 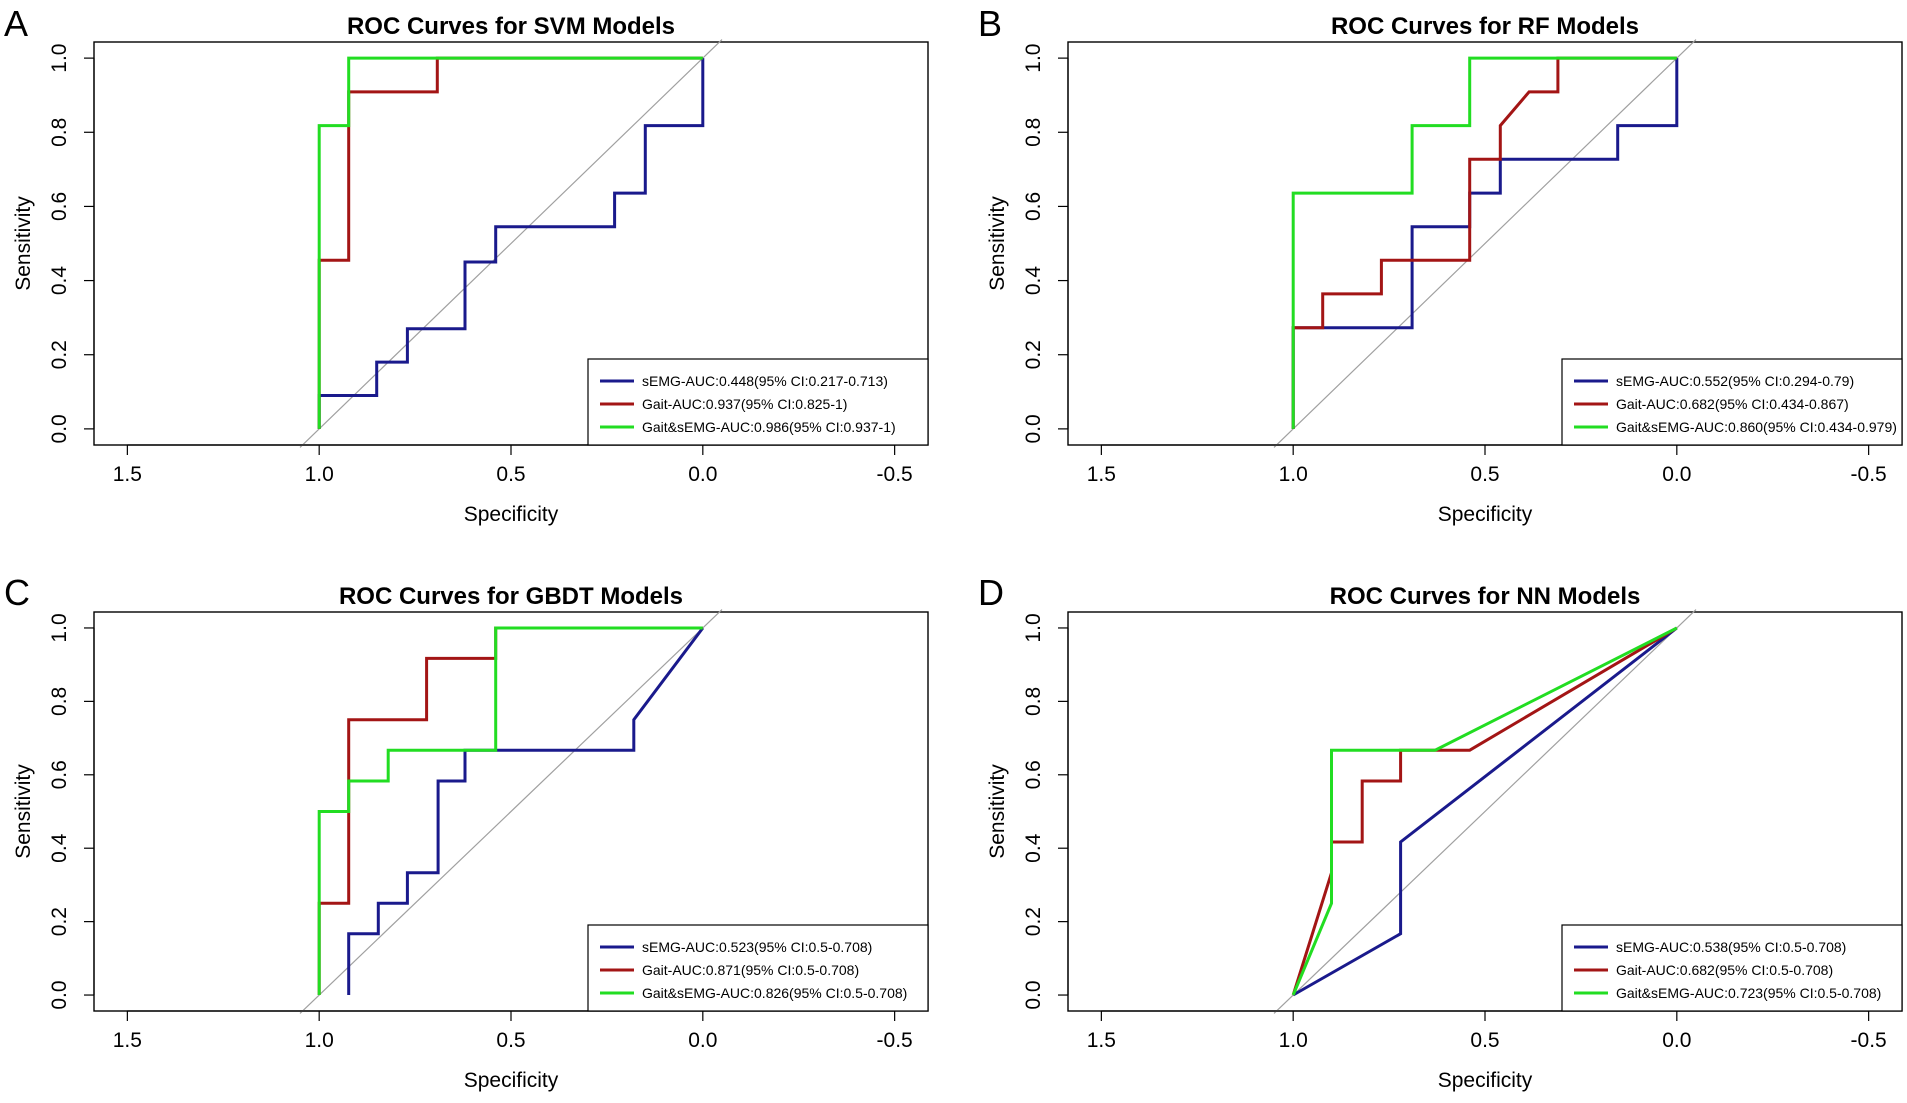 I want to click on legend-entry: Gait&sEMG-AUC:0.986(95% CI:0.937-1), so click(x=769, y=427).